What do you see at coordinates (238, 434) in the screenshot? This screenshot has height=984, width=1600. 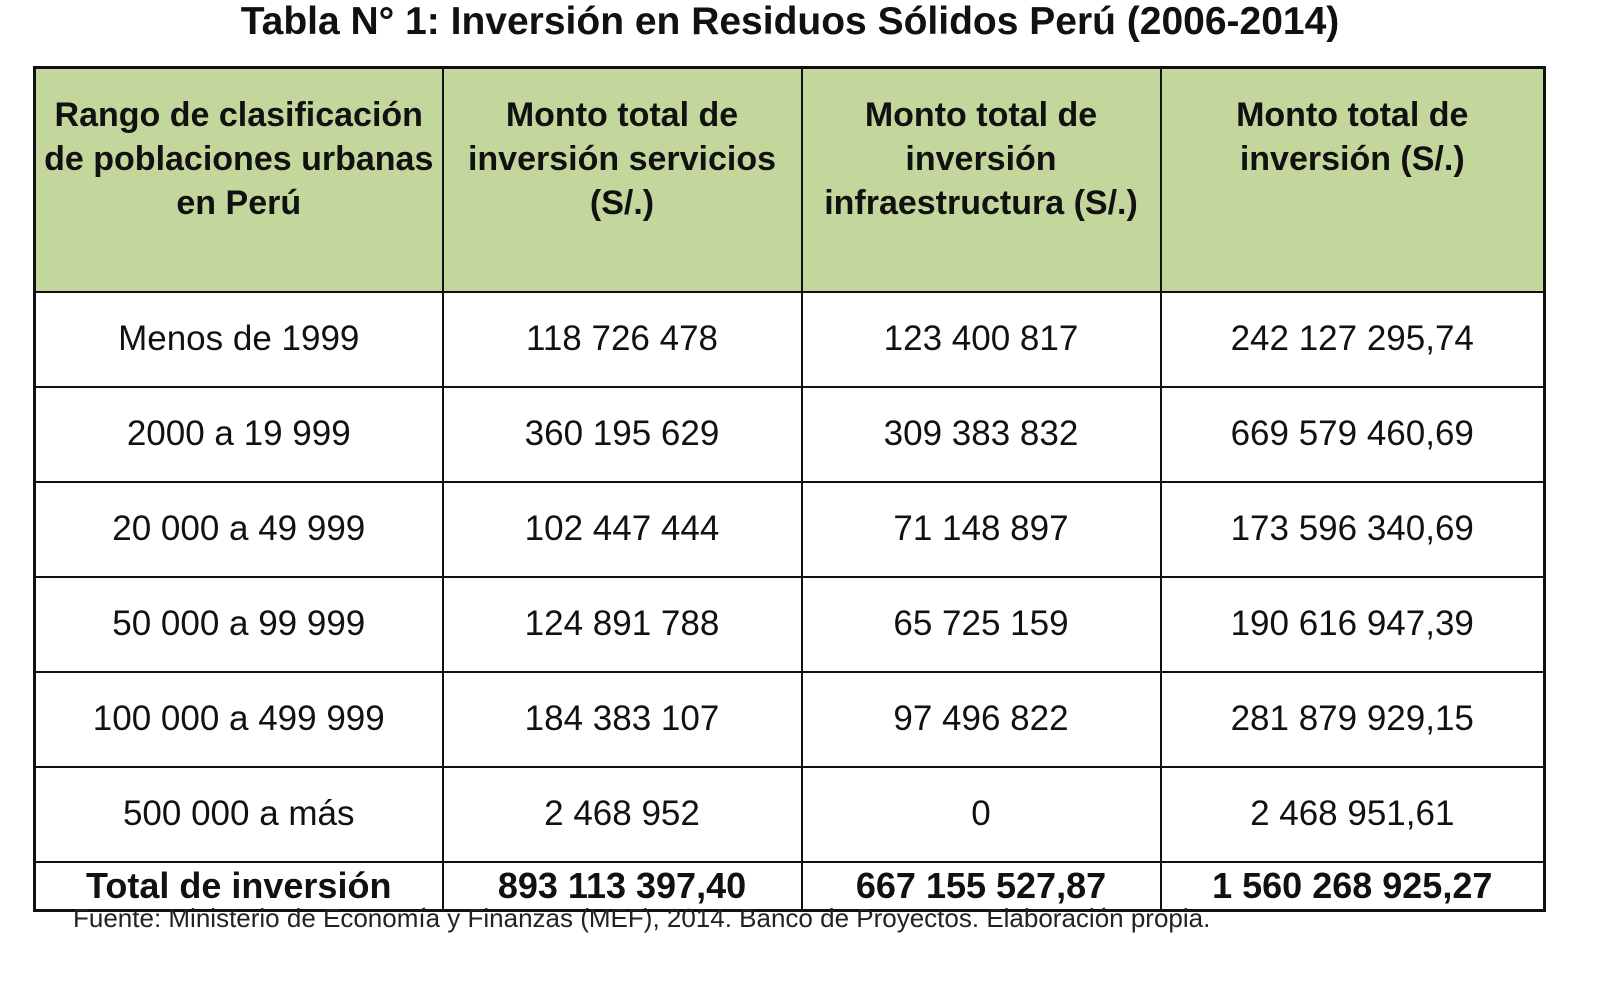 I see `cell-range: 2000 a 19 999` at bounding box center [238, 434].